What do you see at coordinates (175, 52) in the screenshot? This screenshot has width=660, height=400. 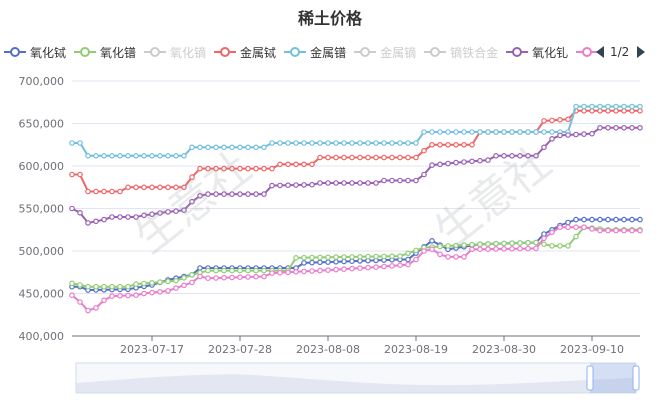 I see `legend-item-2: 氧化镝` at bounding box center [175, 52].